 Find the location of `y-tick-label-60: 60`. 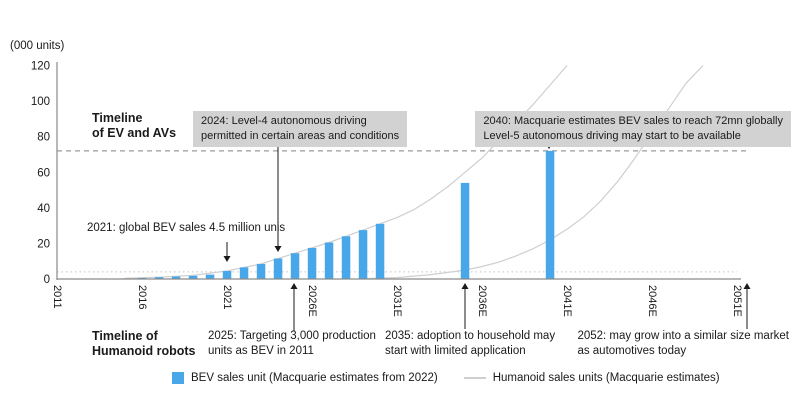

y-tick-label-60: 60 is located at coordinates (43, 173).